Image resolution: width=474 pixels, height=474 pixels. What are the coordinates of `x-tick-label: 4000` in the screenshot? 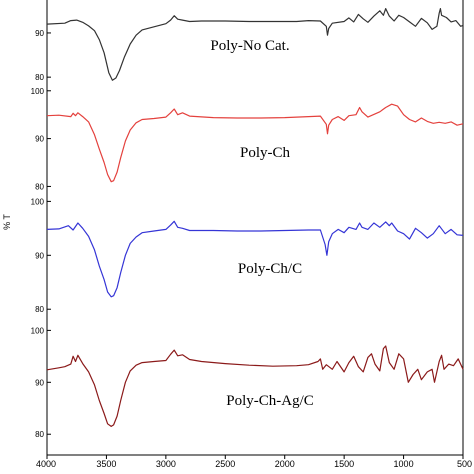 It's located at (46, 464).